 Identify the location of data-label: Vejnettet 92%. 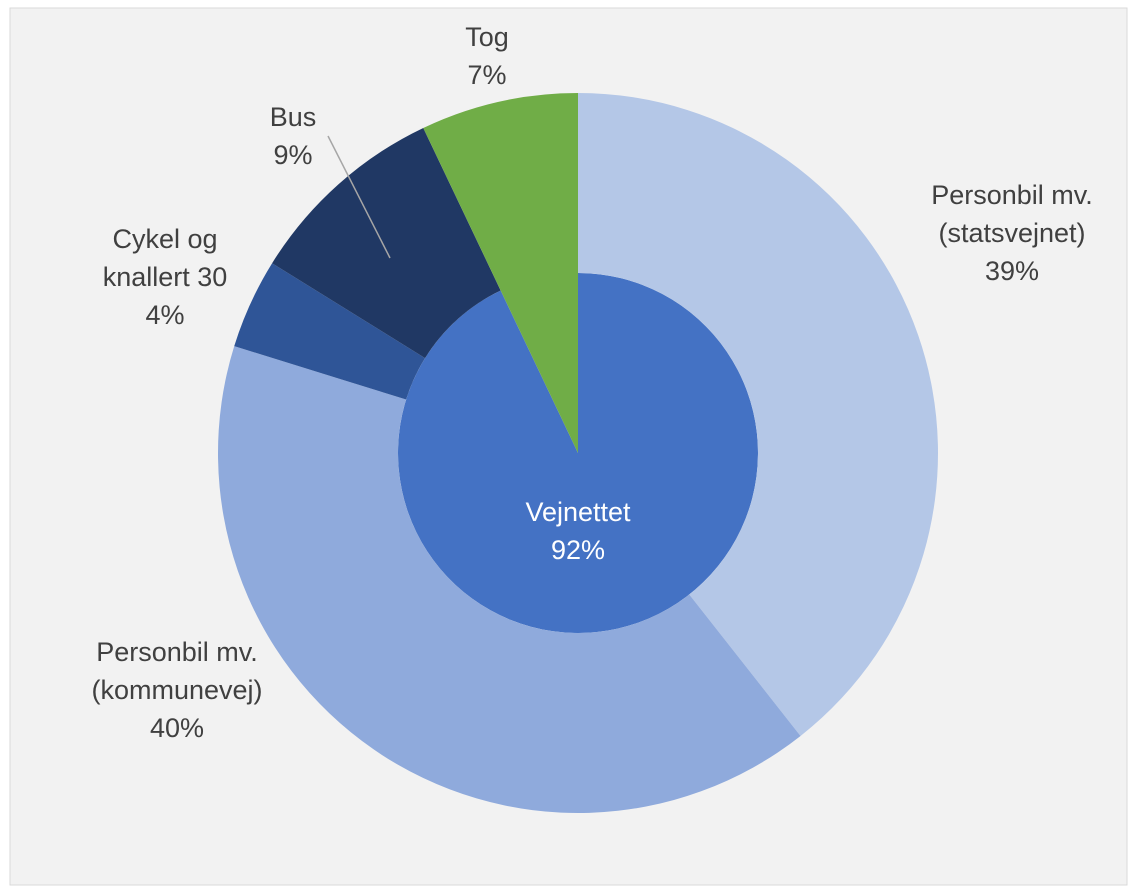
(578, 531).